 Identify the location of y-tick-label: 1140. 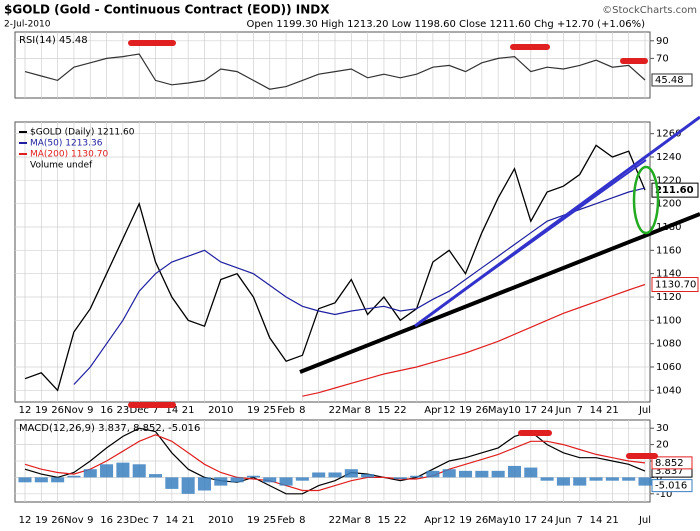
(668, 274).